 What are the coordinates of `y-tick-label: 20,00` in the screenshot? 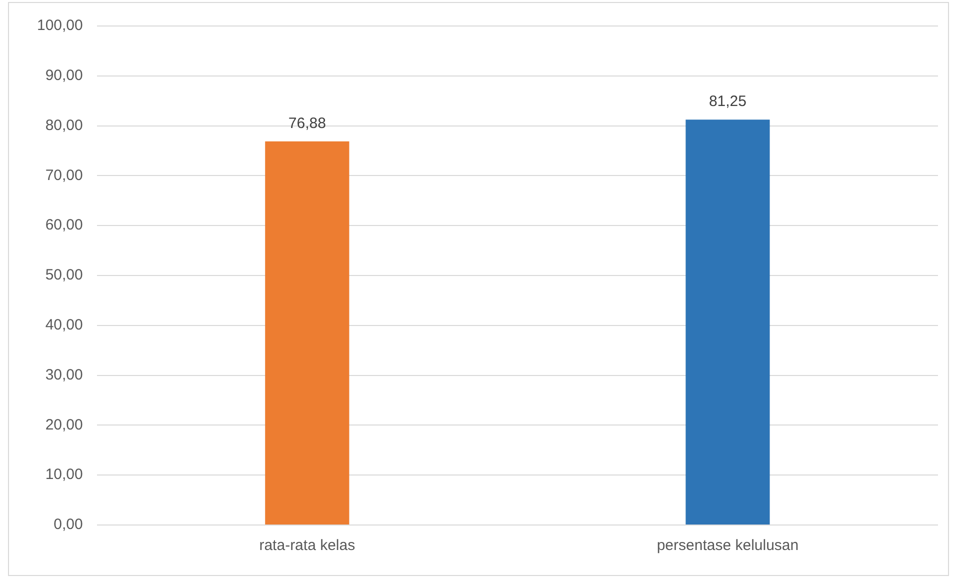 It's located at (64, 425).